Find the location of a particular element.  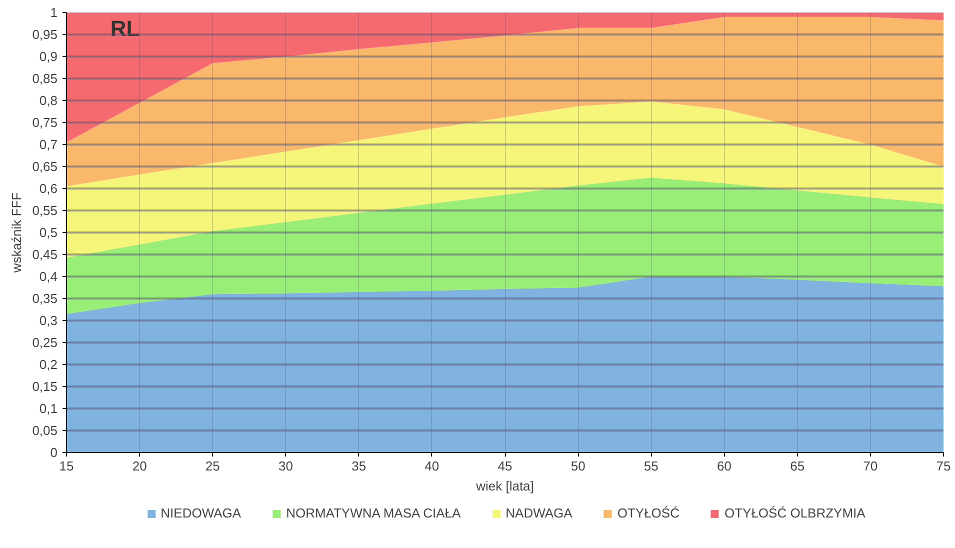

legend-label: NADWAGA is located at coordinates (539, 513).